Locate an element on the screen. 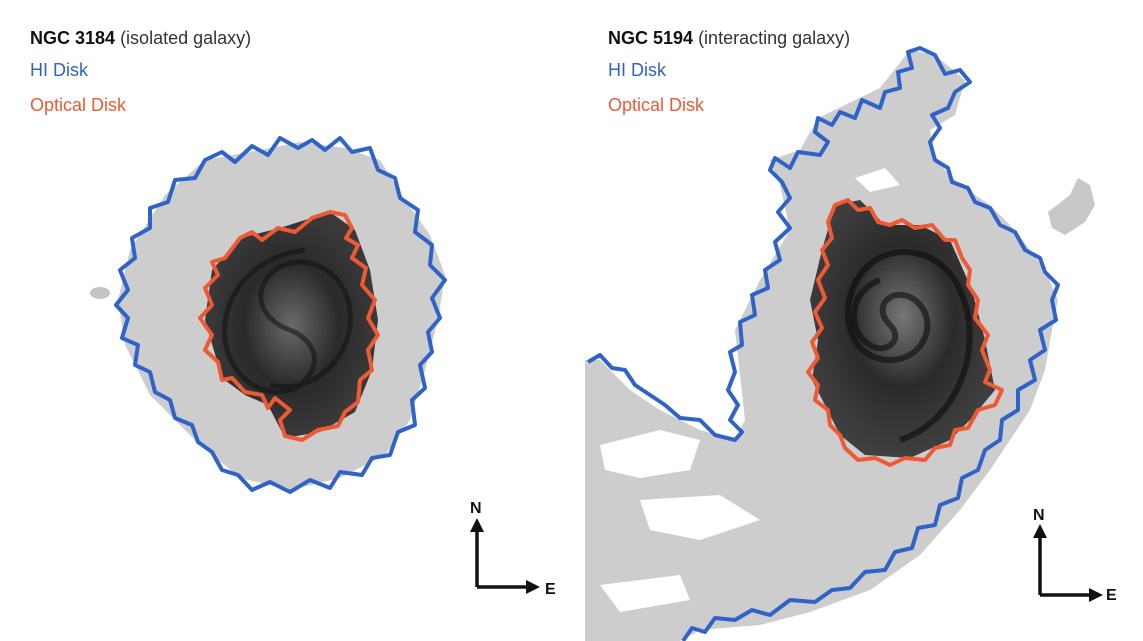  ngc3184-description: (isolated galaxy) is located at coordinates (186, 38).